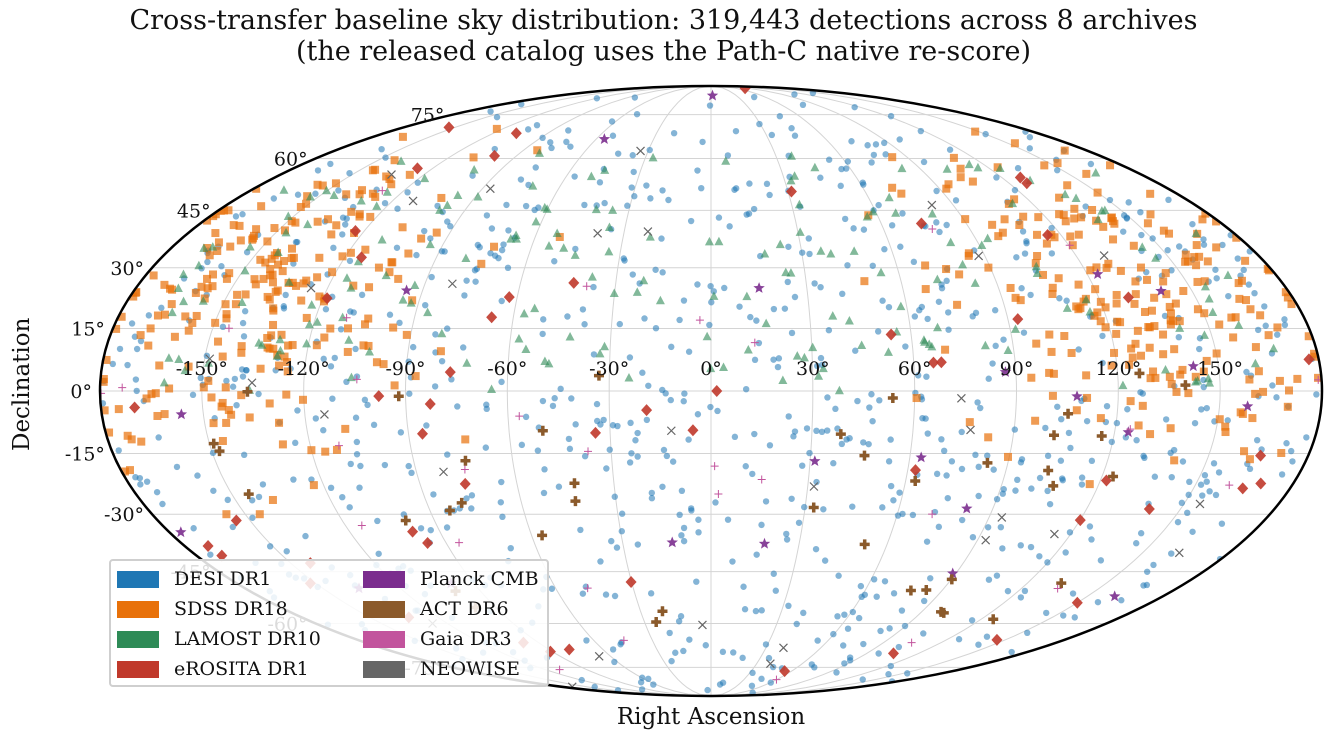  What do you see at coordinates (346, 317) in the screenshot?
I see `data-point-gaia-dr3` at bounding box center [346, 317].